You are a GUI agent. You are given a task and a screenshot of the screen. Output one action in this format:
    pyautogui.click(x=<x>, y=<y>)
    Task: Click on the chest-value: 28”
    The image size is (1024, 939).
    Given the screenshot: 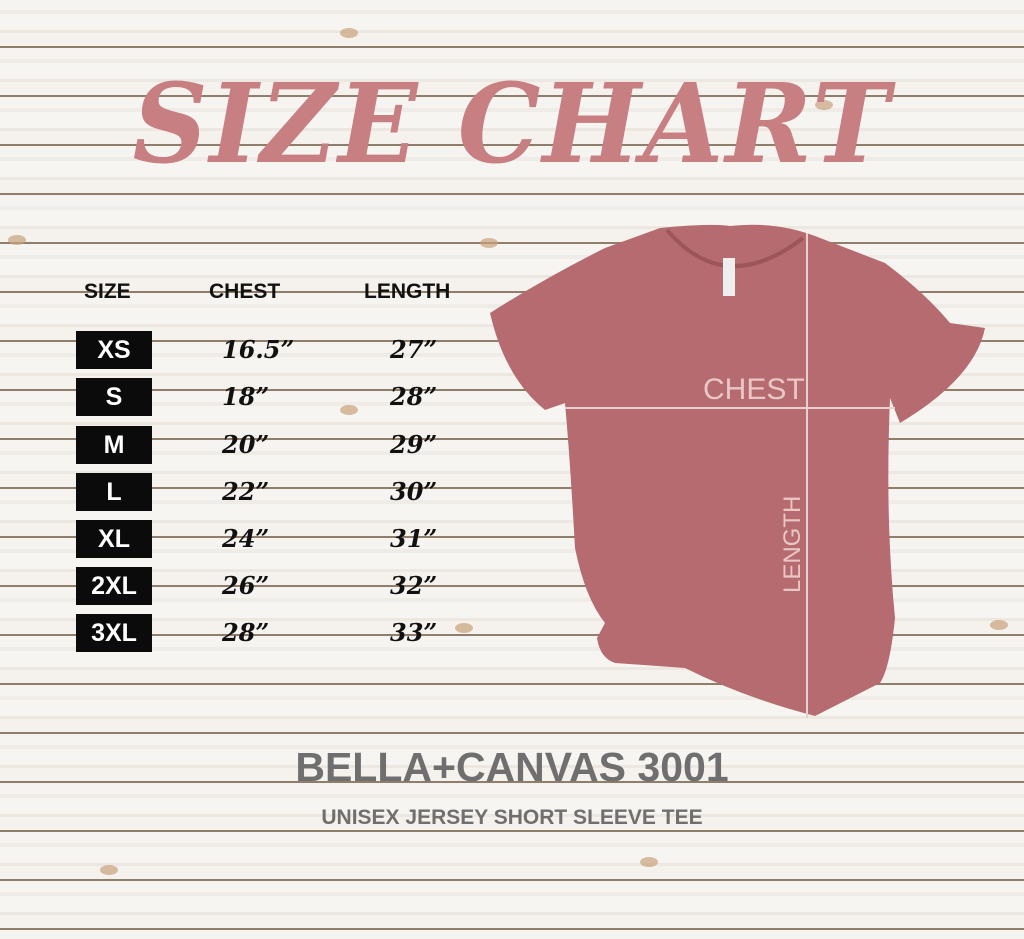 What is the action you would take?
    pyautogui.click(x=246, y=632)
    